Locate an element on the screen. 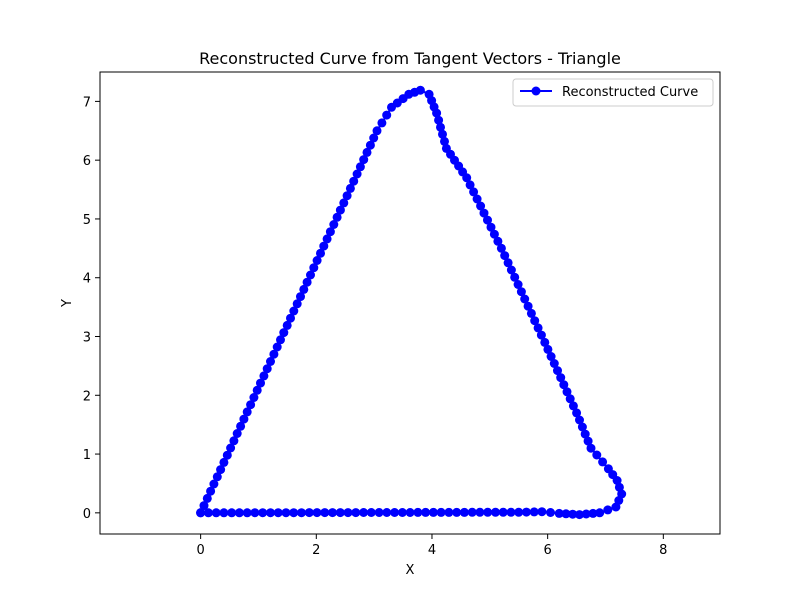  legend-label: Reconstructed Curve is located at coordinates (630, 92).